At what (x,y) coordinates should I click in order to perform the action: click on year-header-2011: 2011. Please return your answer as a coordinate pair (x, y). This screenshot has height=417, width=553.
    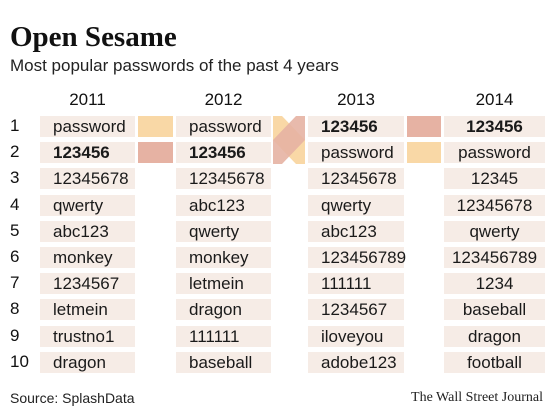
    Looking at the image, I should click on (87, 99).